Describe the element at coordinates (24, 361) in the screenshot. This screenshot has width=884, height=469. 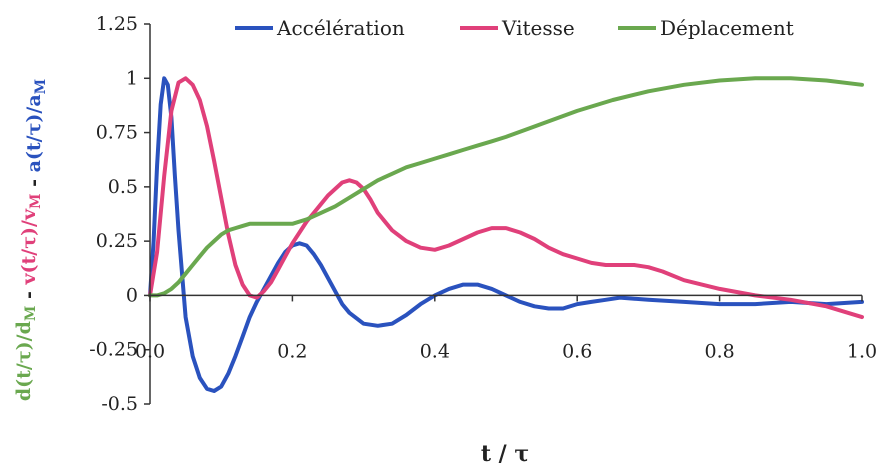
I see `y-label-part: d(t/τ)/d` at that location.